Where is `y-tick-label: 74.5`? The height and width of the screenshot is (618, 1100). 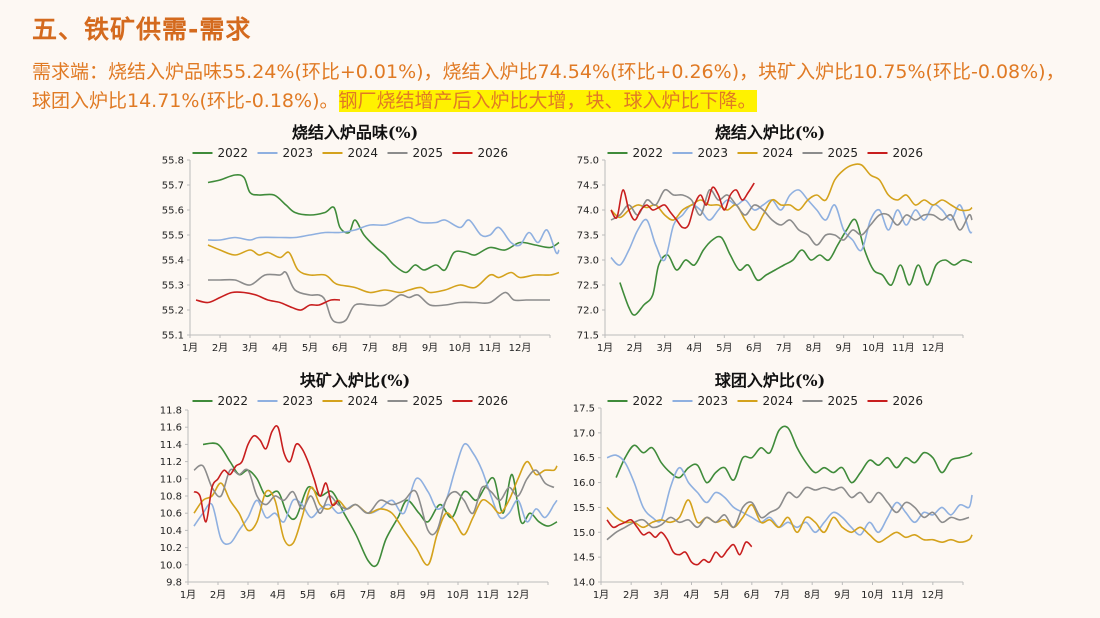 y-tick-label: 74.5 is located at coordinates (588, 186).